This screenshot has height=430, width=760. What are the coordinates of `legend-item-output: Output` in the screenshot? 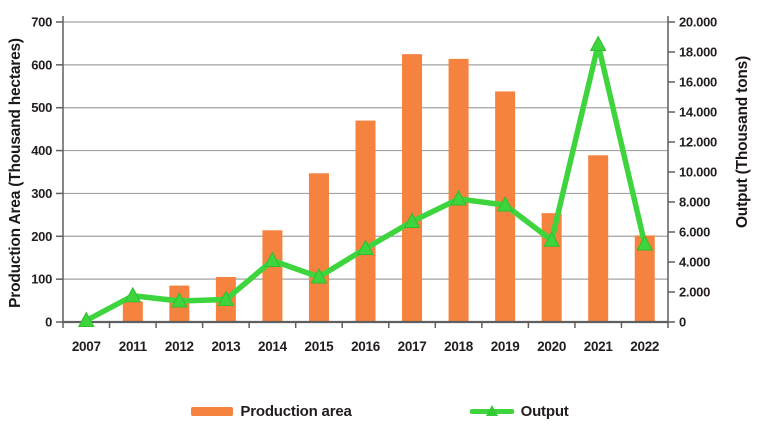 It's located at (519, 411).